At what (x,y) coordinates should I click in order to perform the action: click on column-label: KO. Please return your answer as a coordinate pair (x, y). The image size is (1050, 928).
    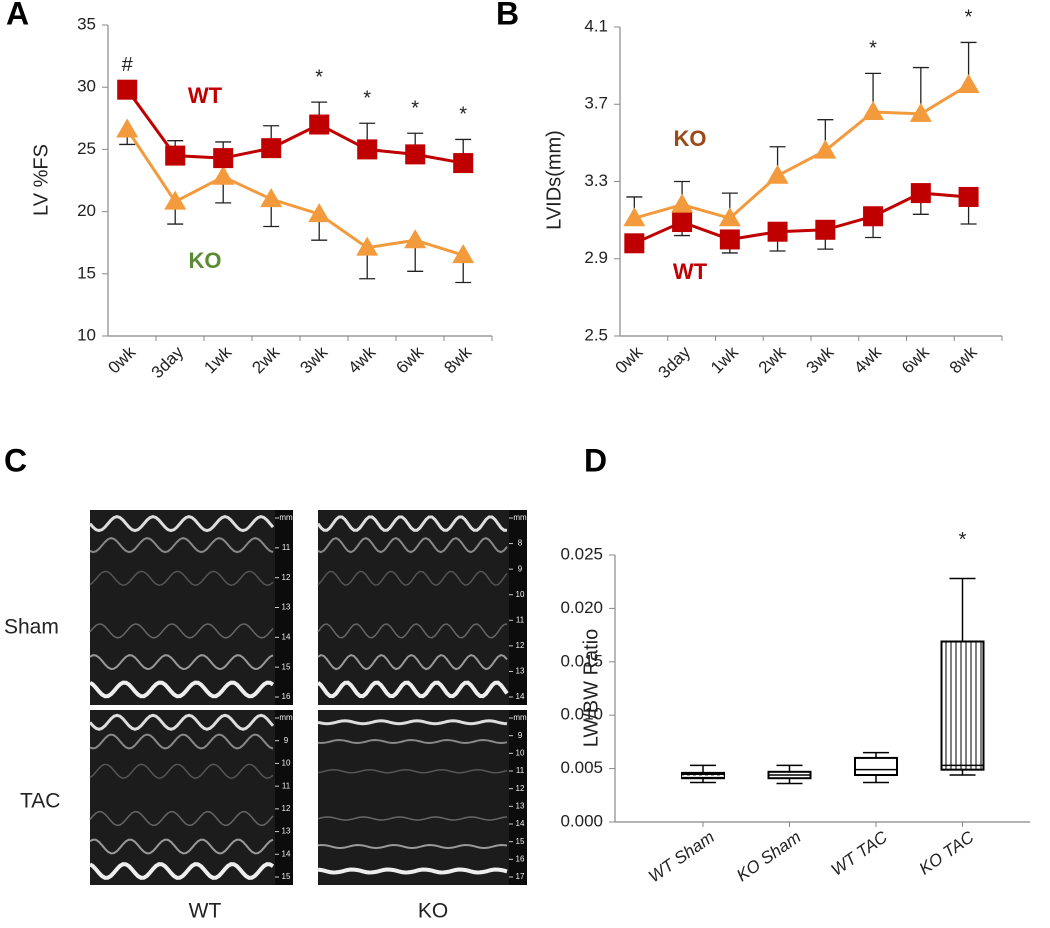
    Looking at the image, I should click on (433, 911).